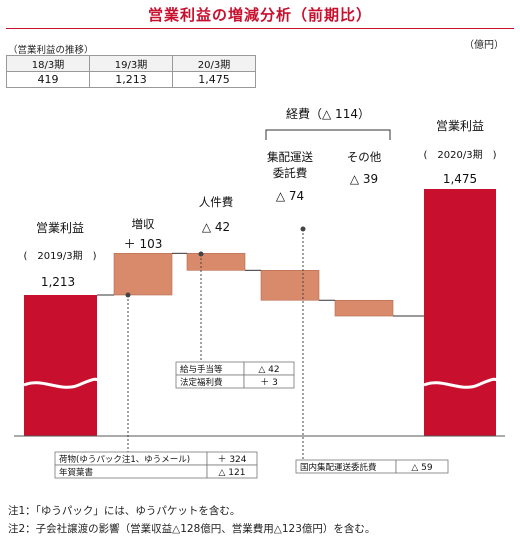  What do you see at coordinates (328, 113) in the screenshot?
I see `group-bracket-label: 経費（△ 114）` at bounding box center [328, 113].